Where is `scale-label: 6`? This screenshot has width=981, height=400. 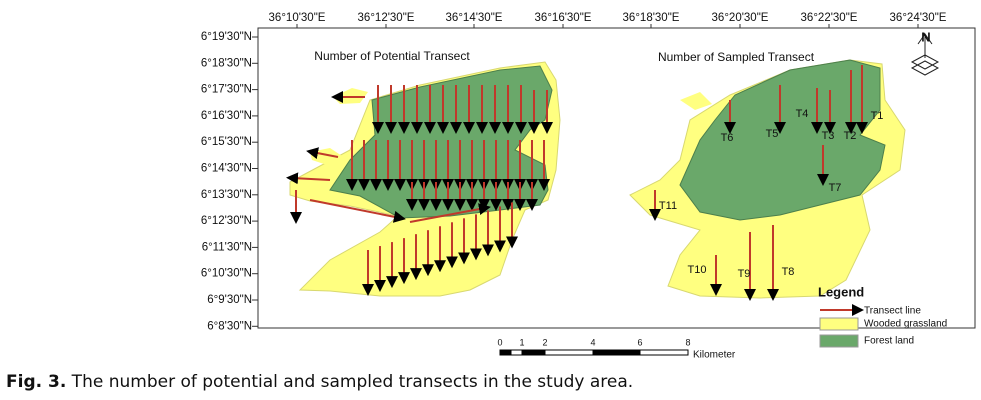
scale-label: 6 is located at coordinates (639, 342).